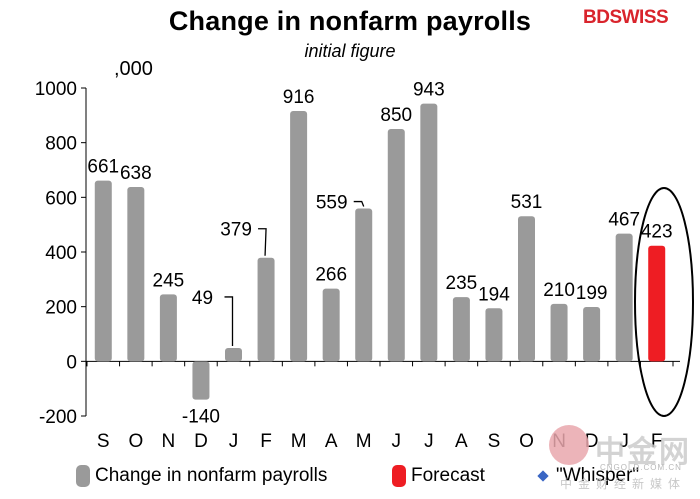  Describe the element at coordinates (136, 173) in the screenshot. I see `data-label: 638` at that location.